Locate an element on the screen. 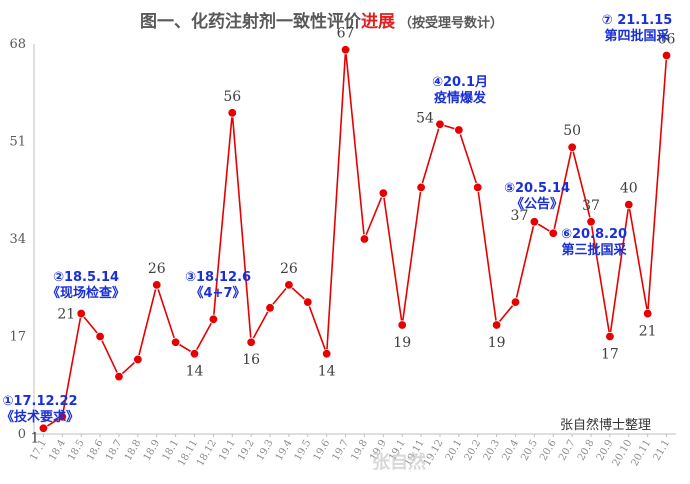 This screenshot has height=484, width=690. data-label: 50 is located at coordinates (572, 131).